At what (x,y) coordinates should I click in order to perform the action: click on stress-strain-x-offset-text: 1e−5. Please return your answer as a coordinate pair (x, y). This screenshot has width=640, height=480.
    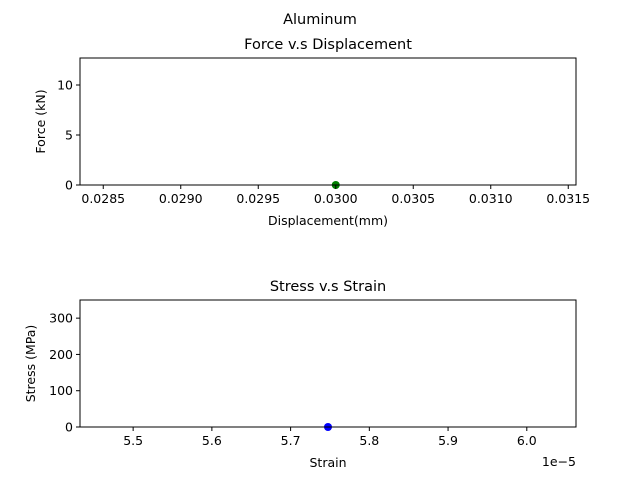
    Looking at the image, I should click on (559, 461).